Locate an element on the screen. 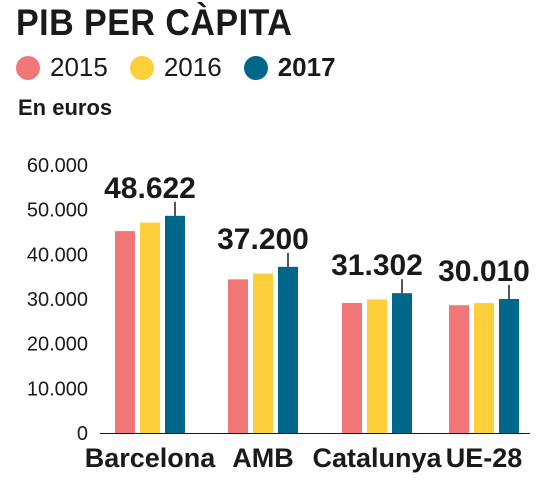 Image resolution: width=543 pixels, height=489 pixels. legend-label-2016: 2016 is located at coordinates (192, 67).